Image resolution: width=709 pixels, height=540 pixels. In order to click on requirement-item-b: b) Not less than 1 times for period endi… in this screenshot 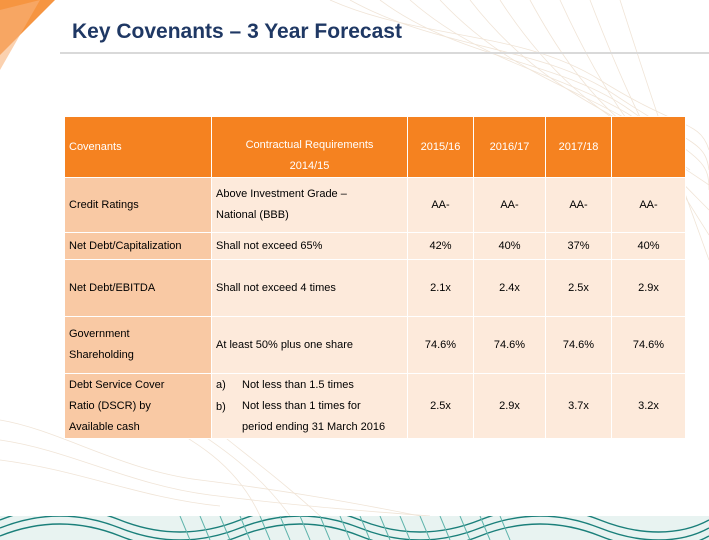, I will do `click(309, 417)`.